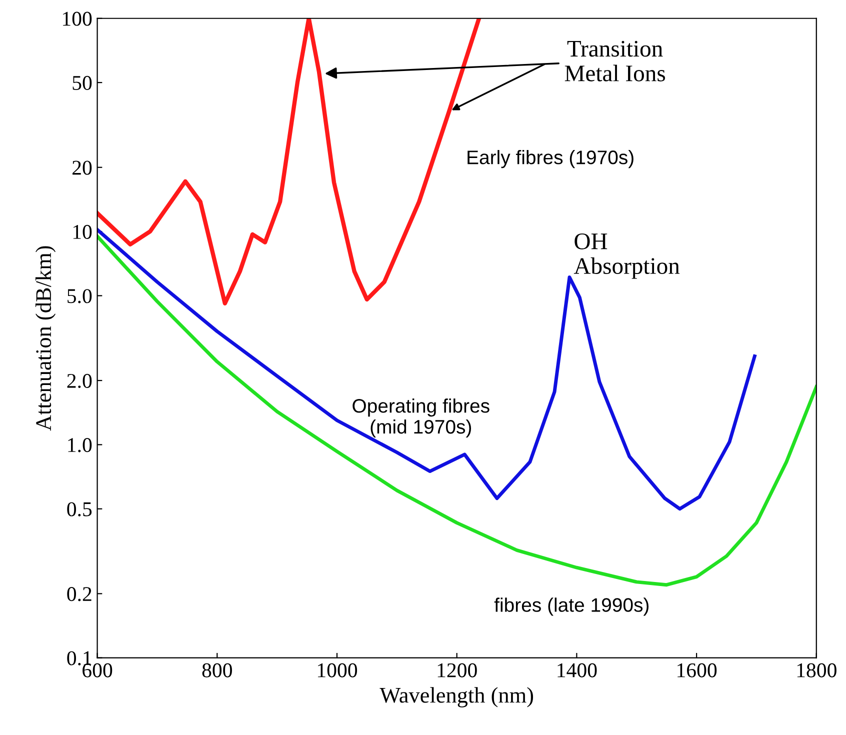 The image size is (846, 735). I want to click on y-axis-title: Attenuation (dB/km), so click(45, 338).